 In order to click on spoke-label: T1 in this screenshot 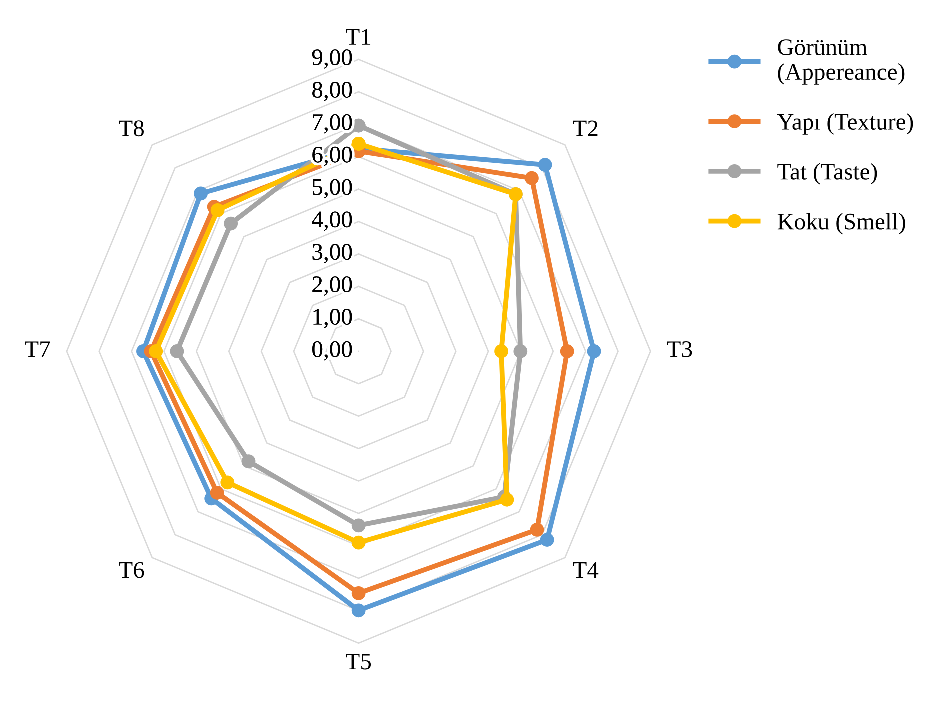, I will do `click(358, 37)`.